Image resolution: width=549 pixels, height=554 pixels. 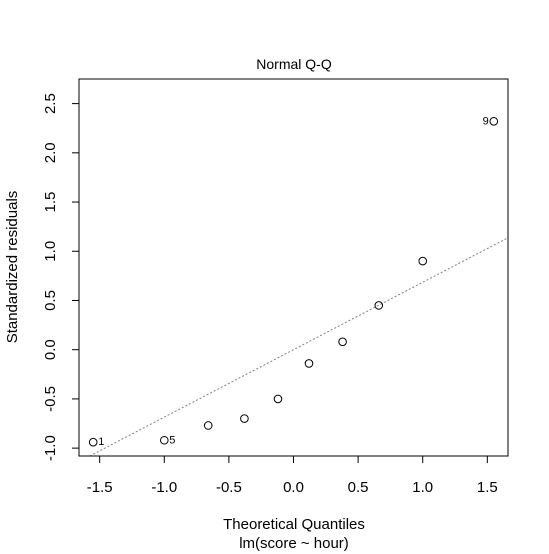 I want to click on y-tick-label: 2.5, so click(x=50, y=103).